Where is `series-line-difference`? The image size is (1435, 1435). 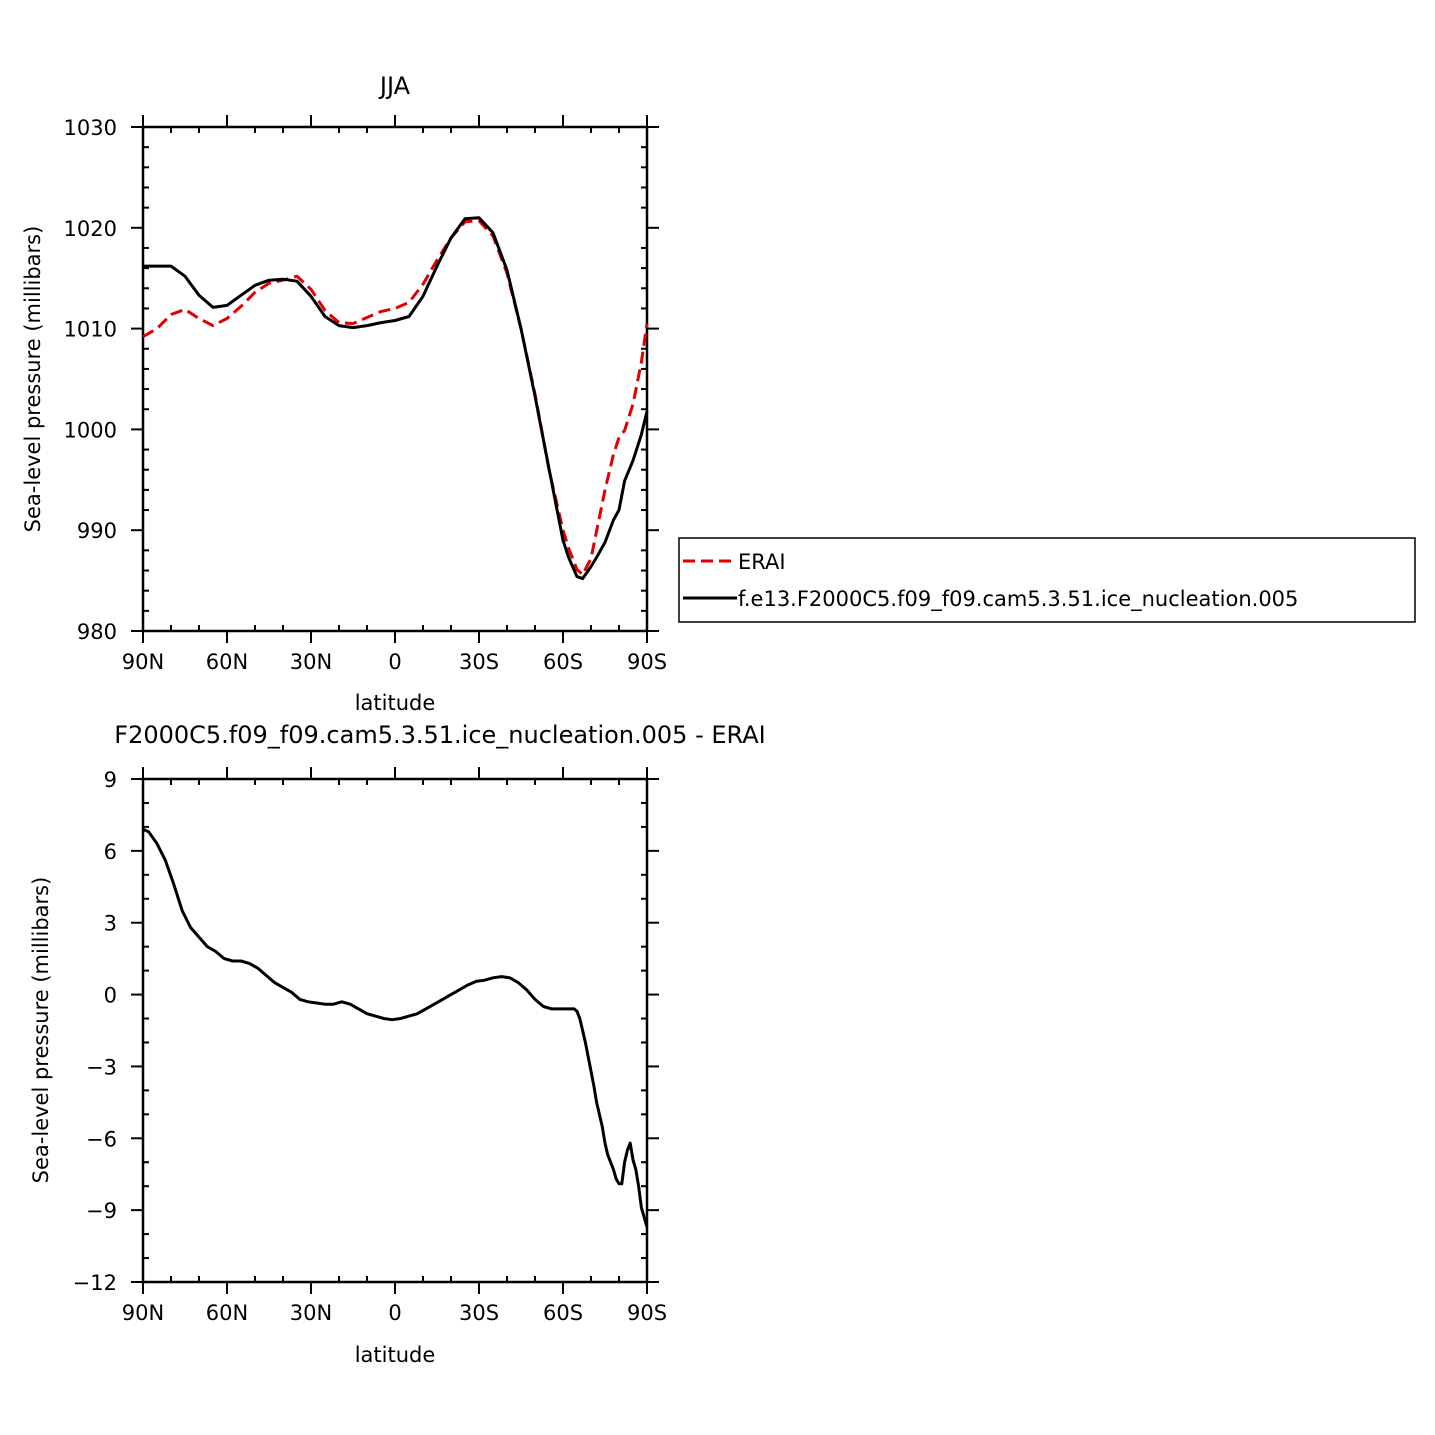
series-line-difference is located at coordinates (395, 1027).